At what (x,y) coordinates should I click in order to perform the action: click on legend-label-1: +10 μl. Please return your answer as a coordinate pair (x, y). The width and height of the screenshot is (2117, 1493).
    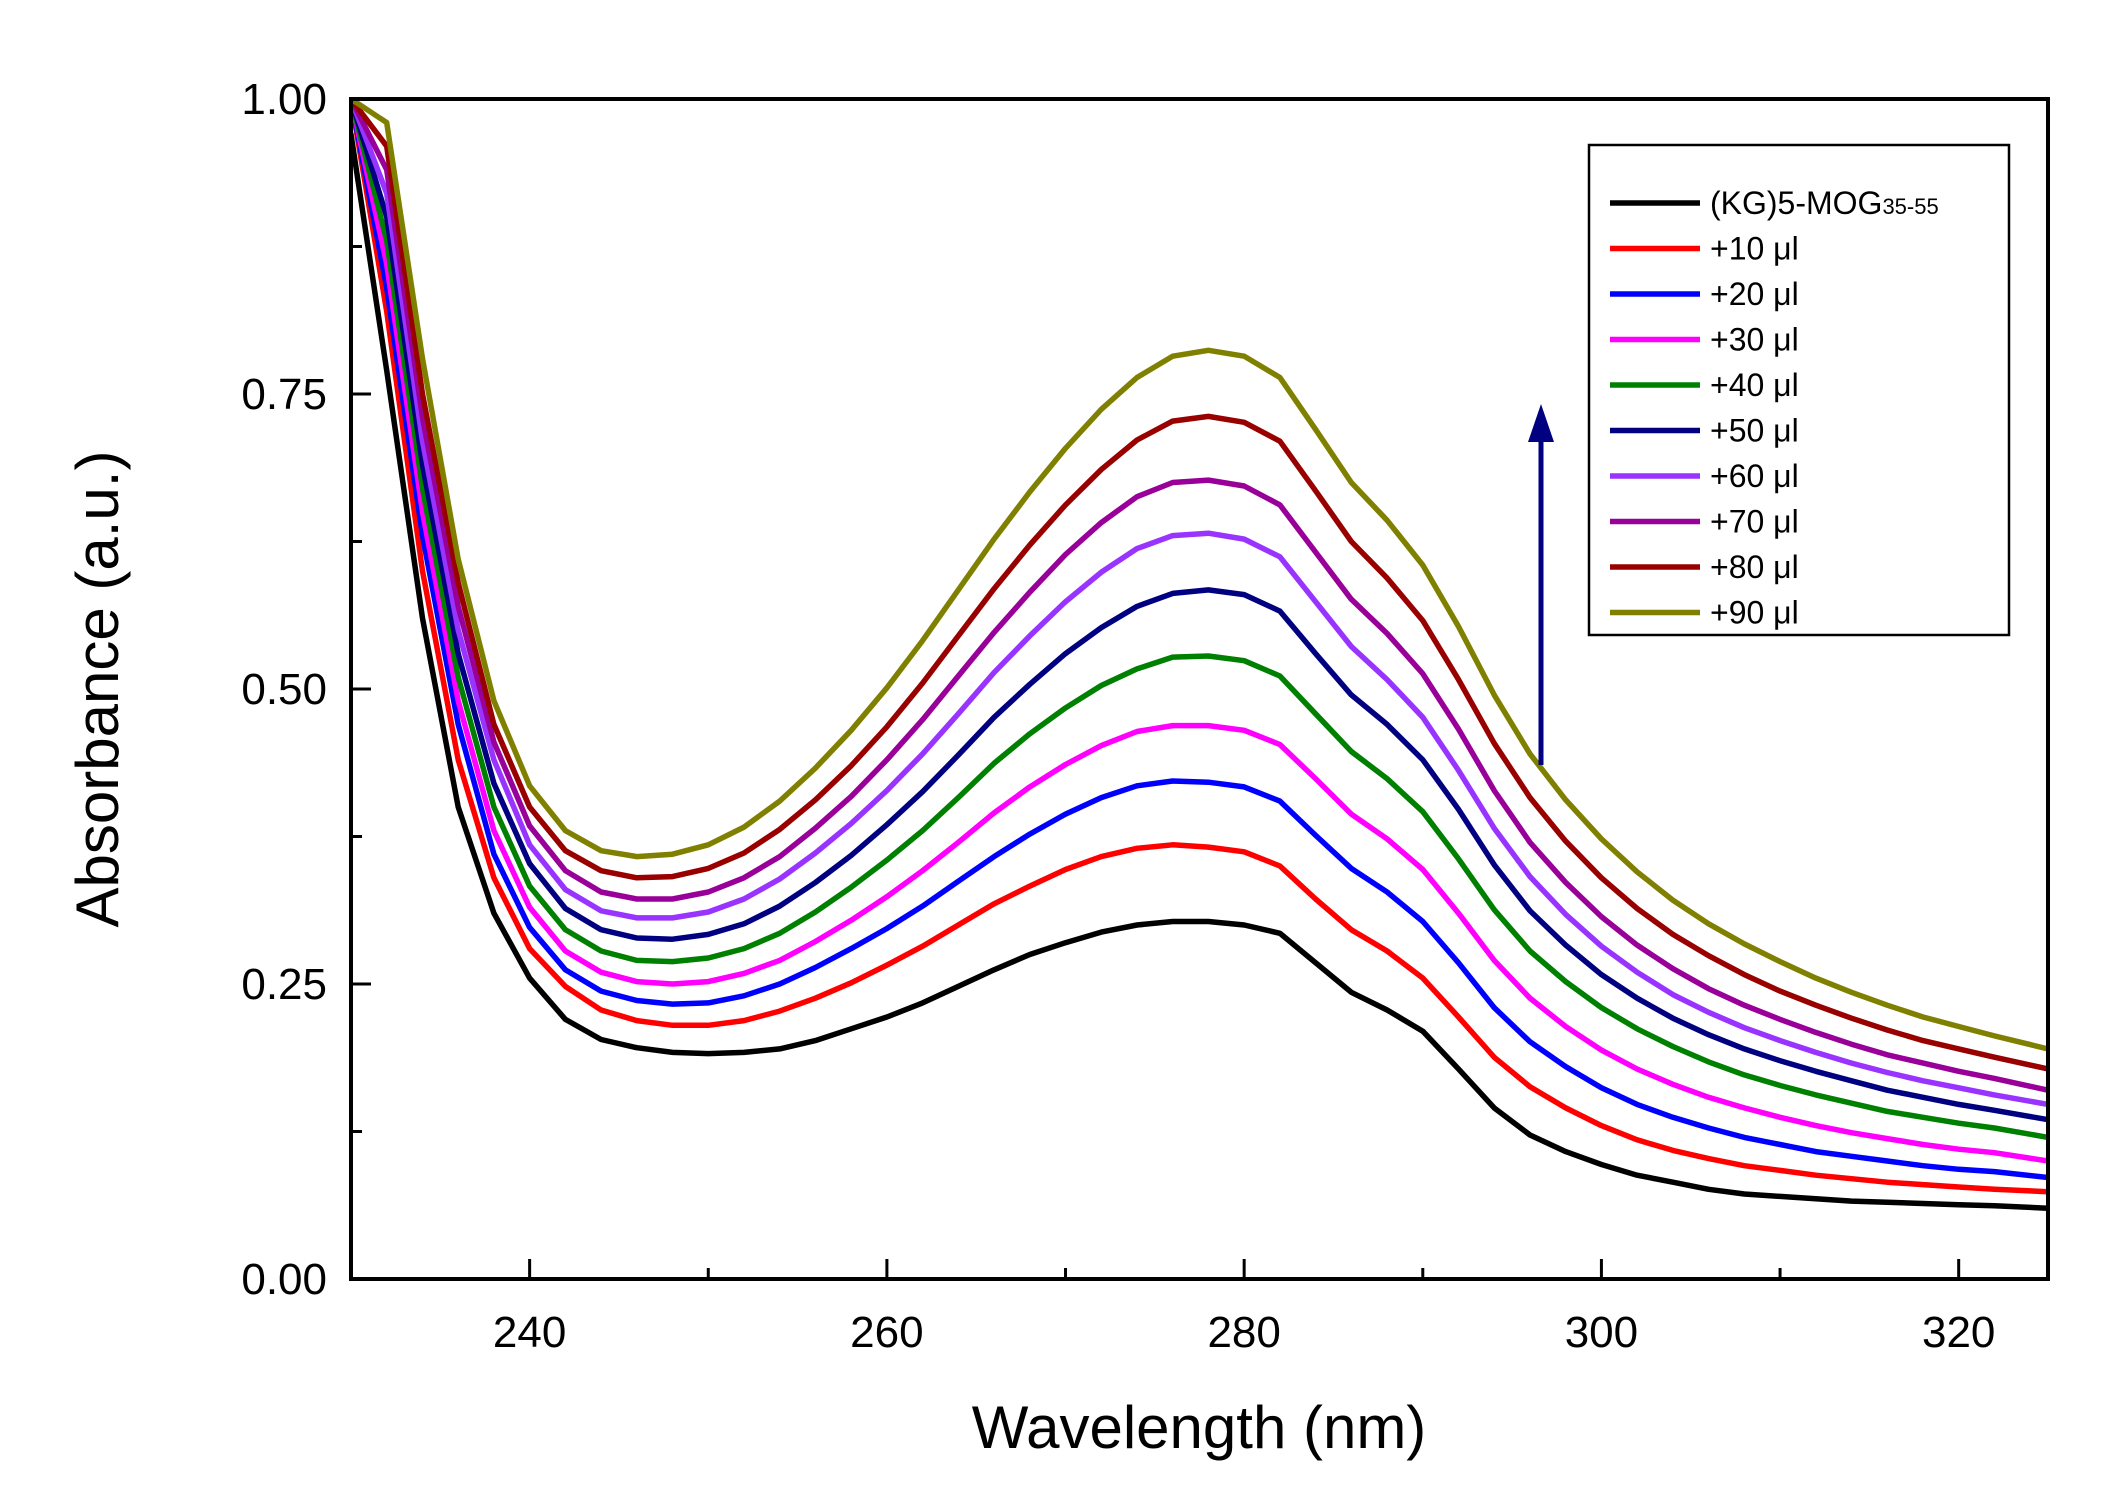
    Looking at the image, I should click on (1754, 249).